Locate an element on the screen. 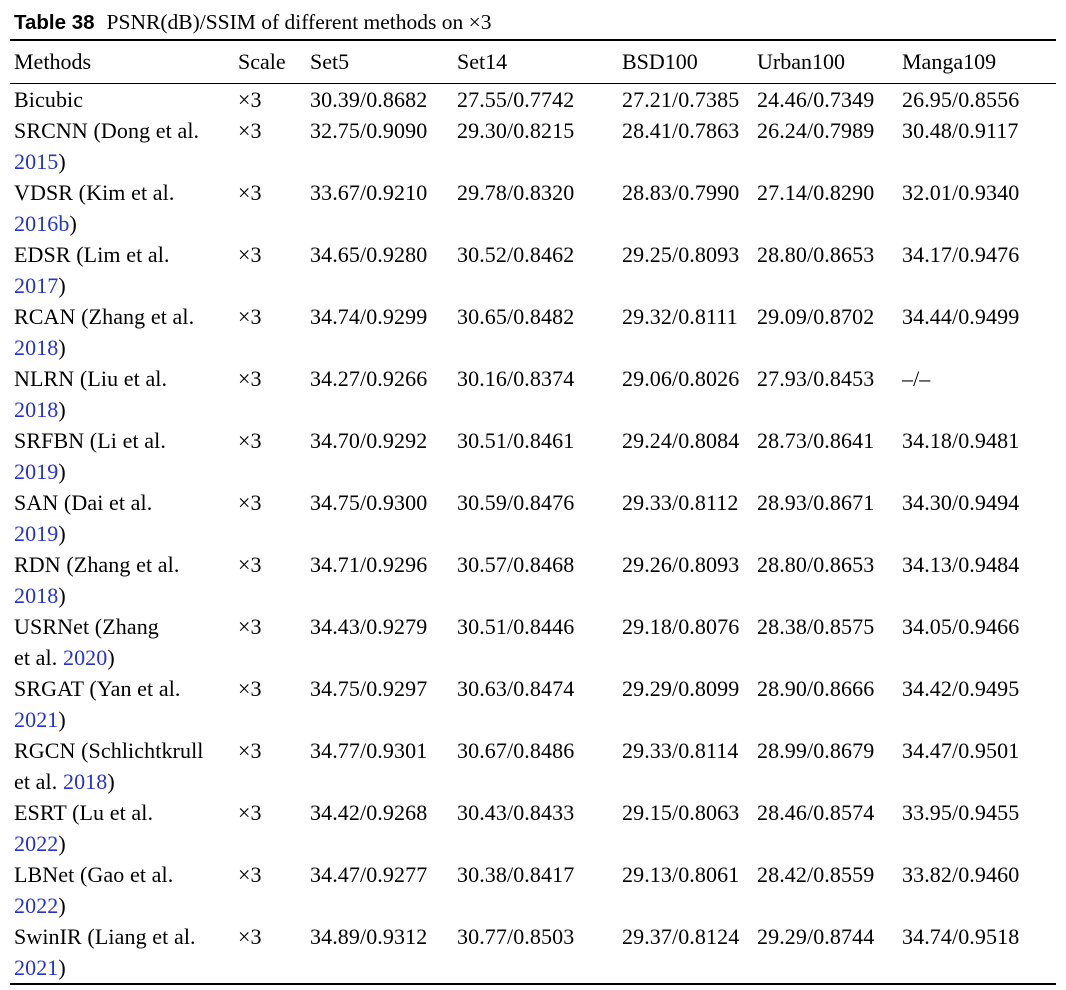 This screenshot has height=990, width=1066. bsd100-cell: 29.32/0.8111 is located at coordinates (680, 316).